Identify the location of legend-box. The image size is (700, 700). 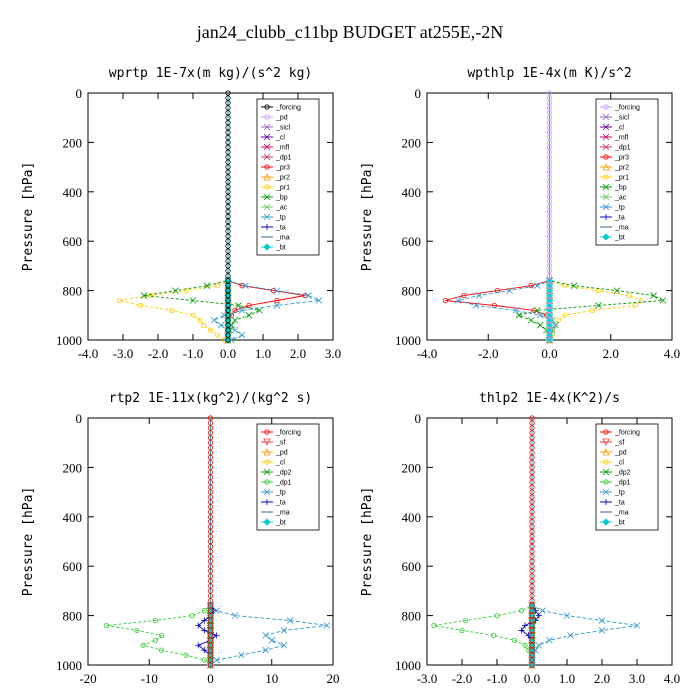
(627, 172).